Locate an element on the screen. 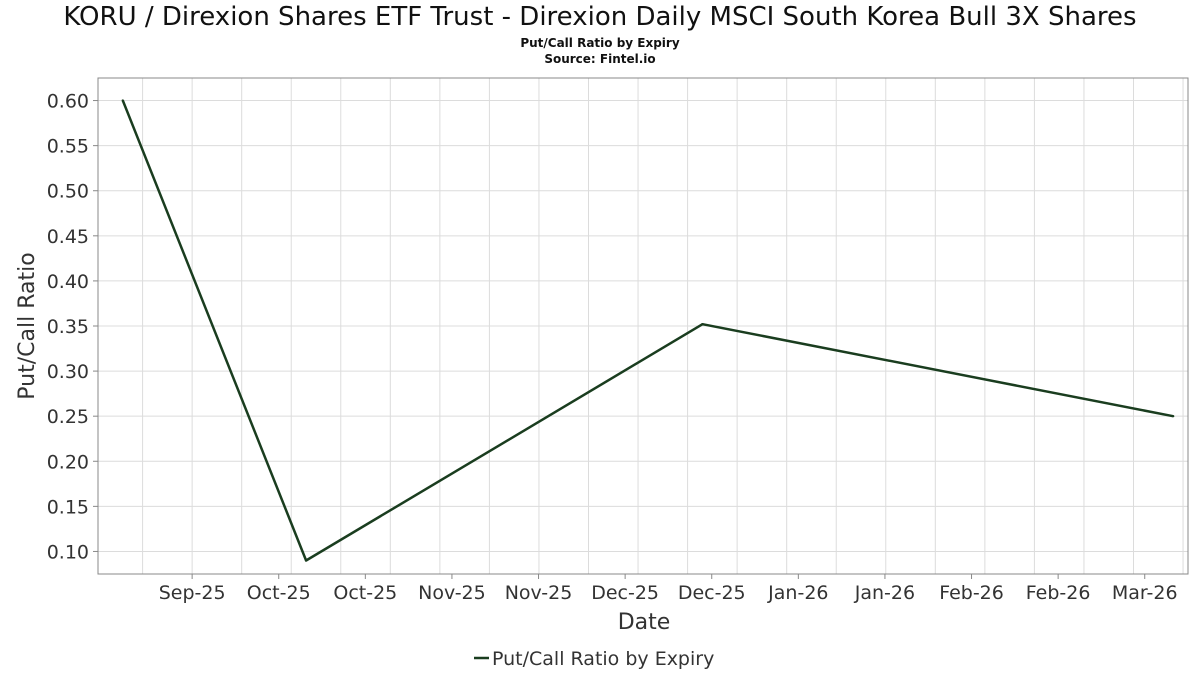 This screenshot has height=675, width=1200. y-tick-label: 0.20 is located at coordinates (68, 462).